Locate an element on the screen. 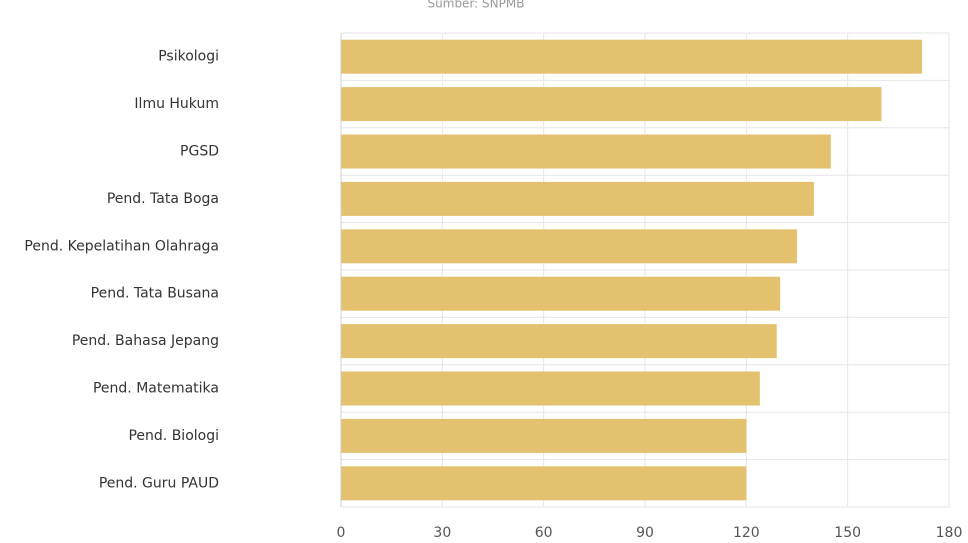 The height and width of the screenshot is (543, 968). y-tick-label: Ilmu Hukum is located at coordinates (176, 104).